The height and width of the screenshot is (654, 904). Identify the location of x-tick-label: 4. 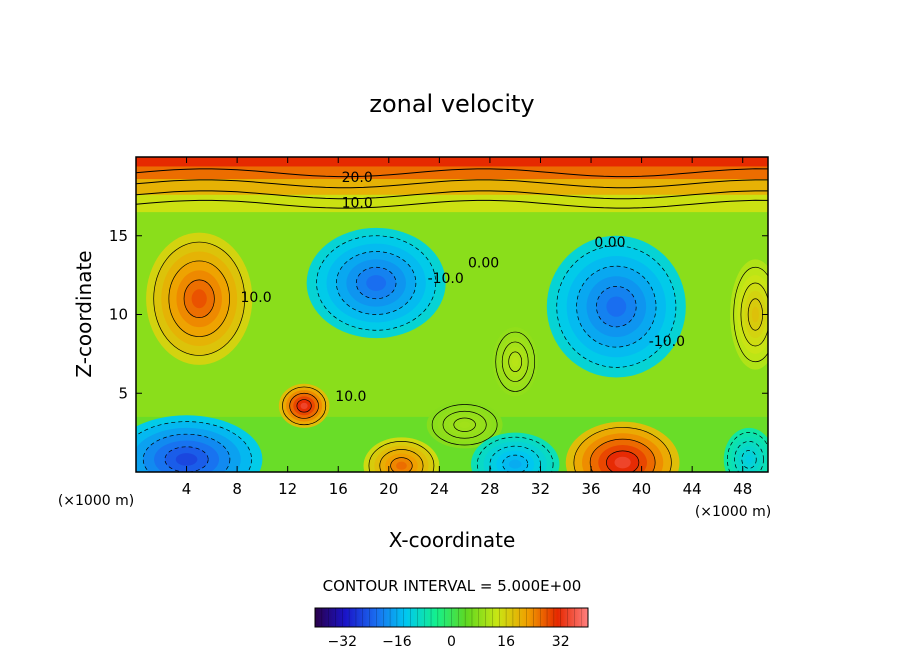
(187, 489).